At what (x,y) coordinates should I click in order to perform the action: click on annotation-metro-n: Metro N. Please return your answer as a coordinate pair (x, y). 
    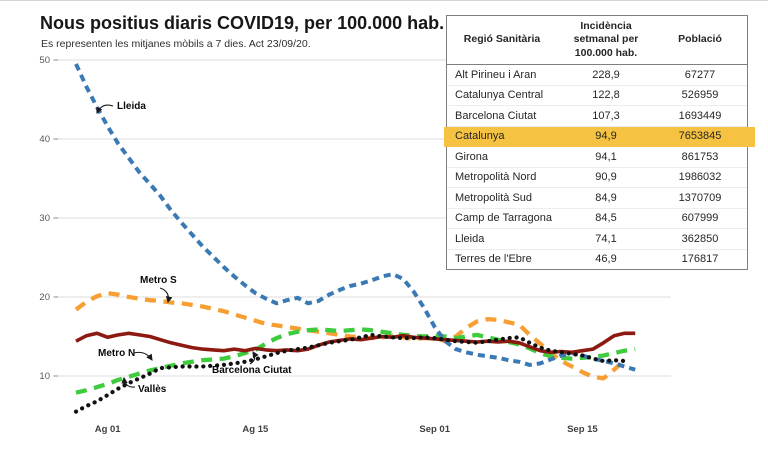
    Looking at the image, I should click on (116, 353).